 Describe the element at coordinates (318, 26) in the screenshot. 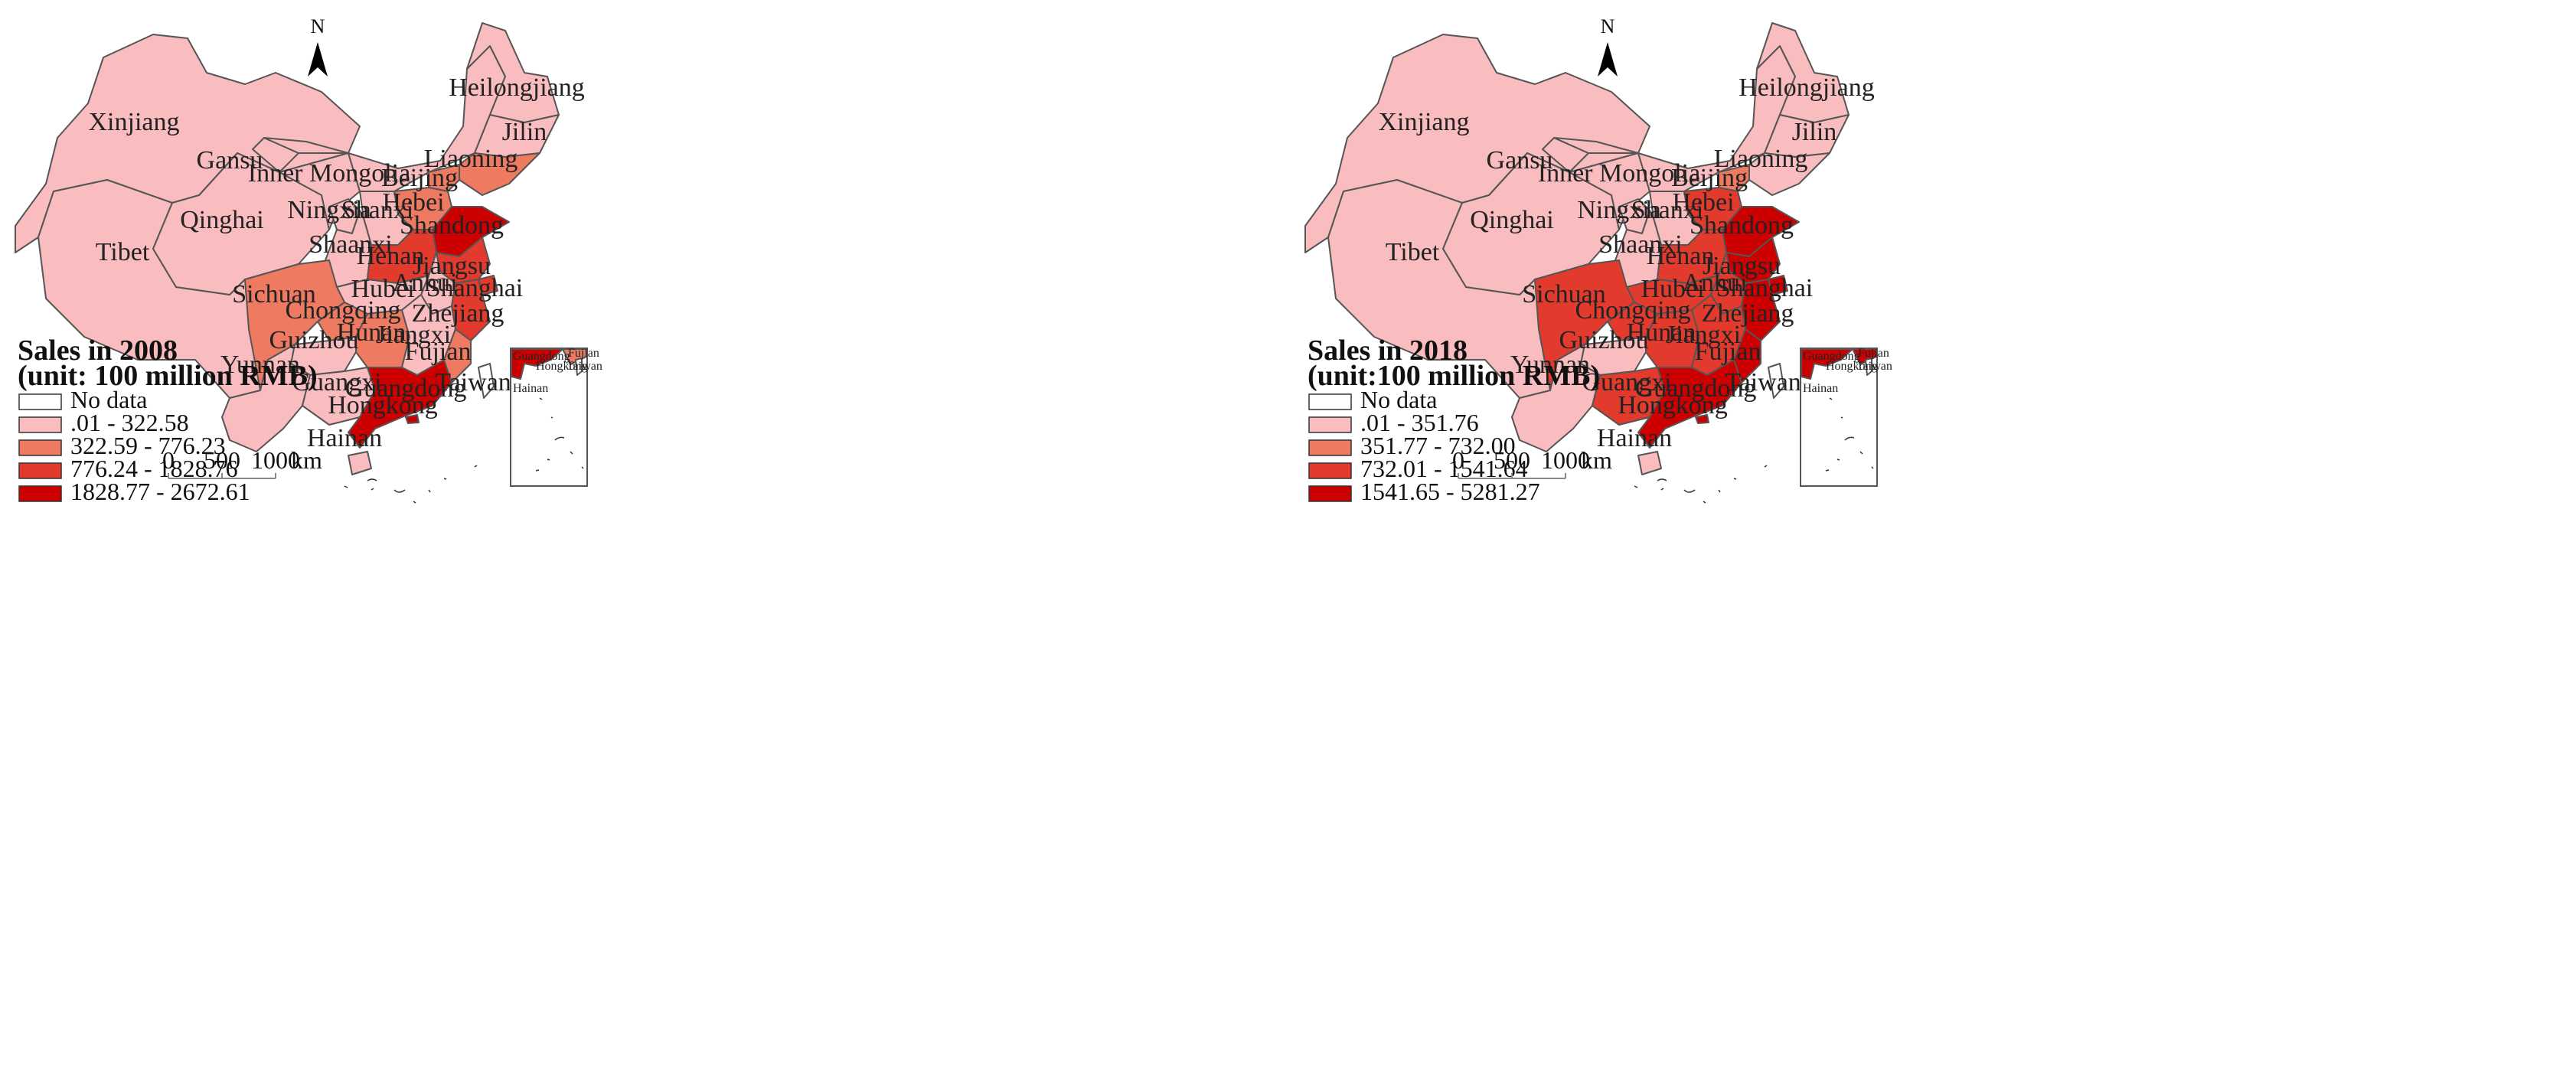

I see `north-label: N` at that location.